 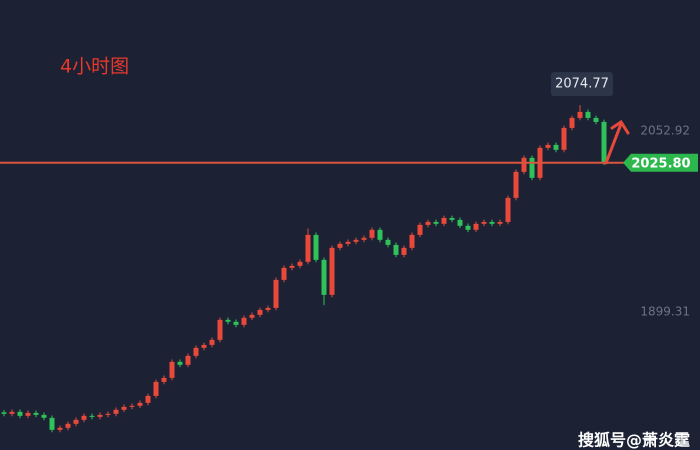 I want to click on chart-title: 4小时图, so click(x=94, y=67).